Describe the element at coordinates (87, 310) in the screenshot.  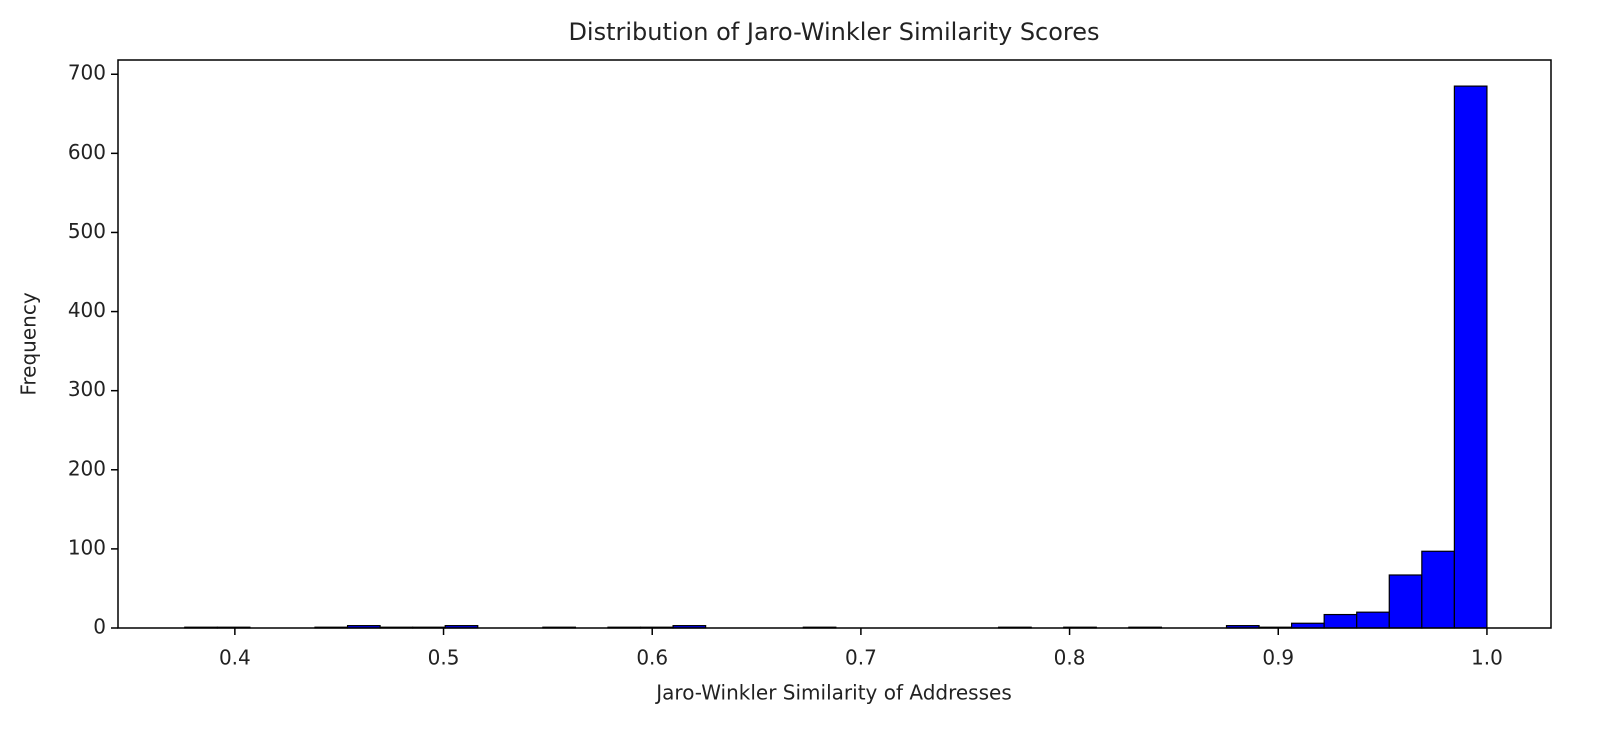
I see `y-tick-label: 400` at that location.